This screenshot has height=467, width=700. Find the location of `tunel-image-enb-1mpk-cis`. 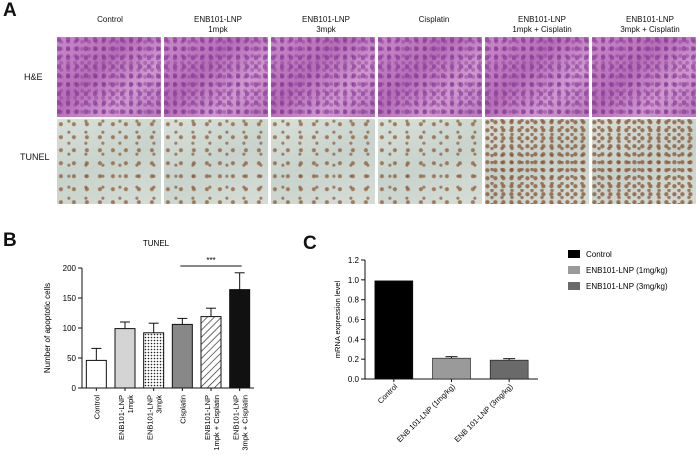

tunel-image-enb-1mpk-cis is located at coordinates (537, 161).